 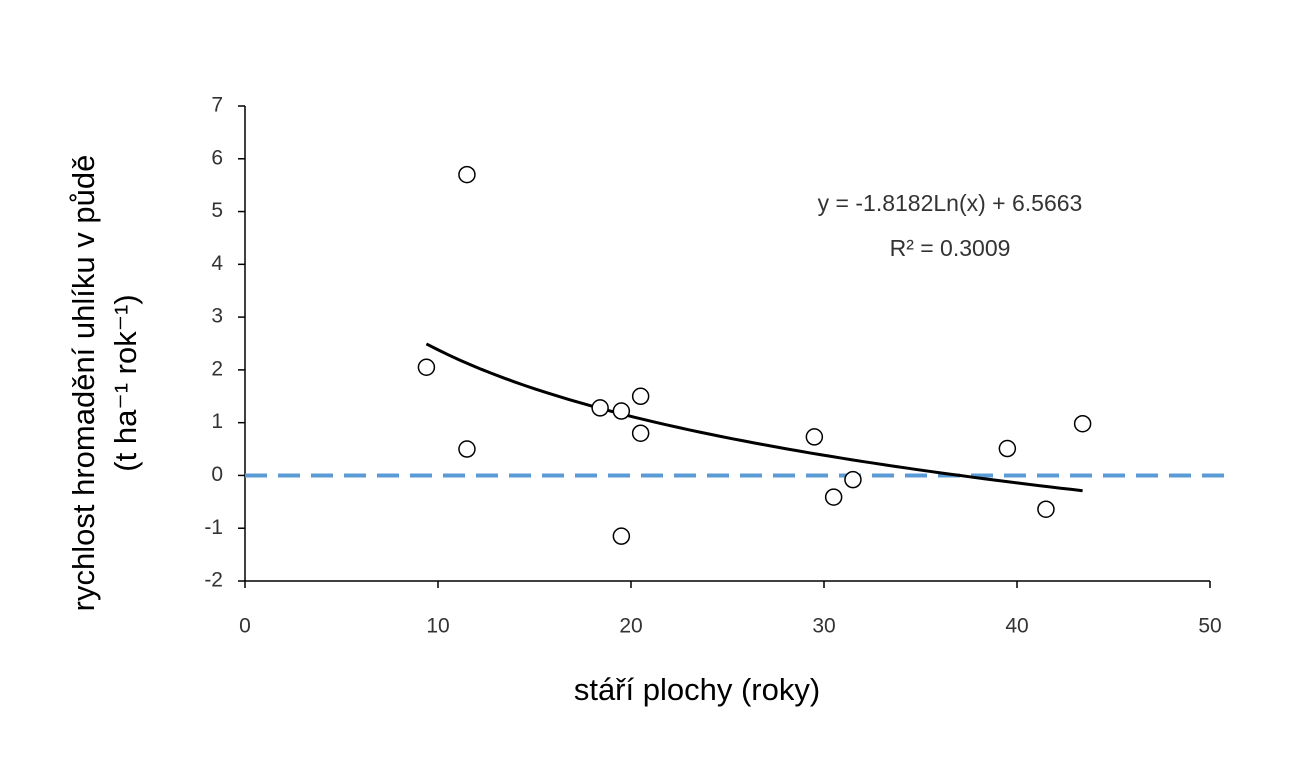 What do you see at coordinates (217, 368) in the screenshot?
I see `y-tick-label: 2` at bounding box center [217, 368].